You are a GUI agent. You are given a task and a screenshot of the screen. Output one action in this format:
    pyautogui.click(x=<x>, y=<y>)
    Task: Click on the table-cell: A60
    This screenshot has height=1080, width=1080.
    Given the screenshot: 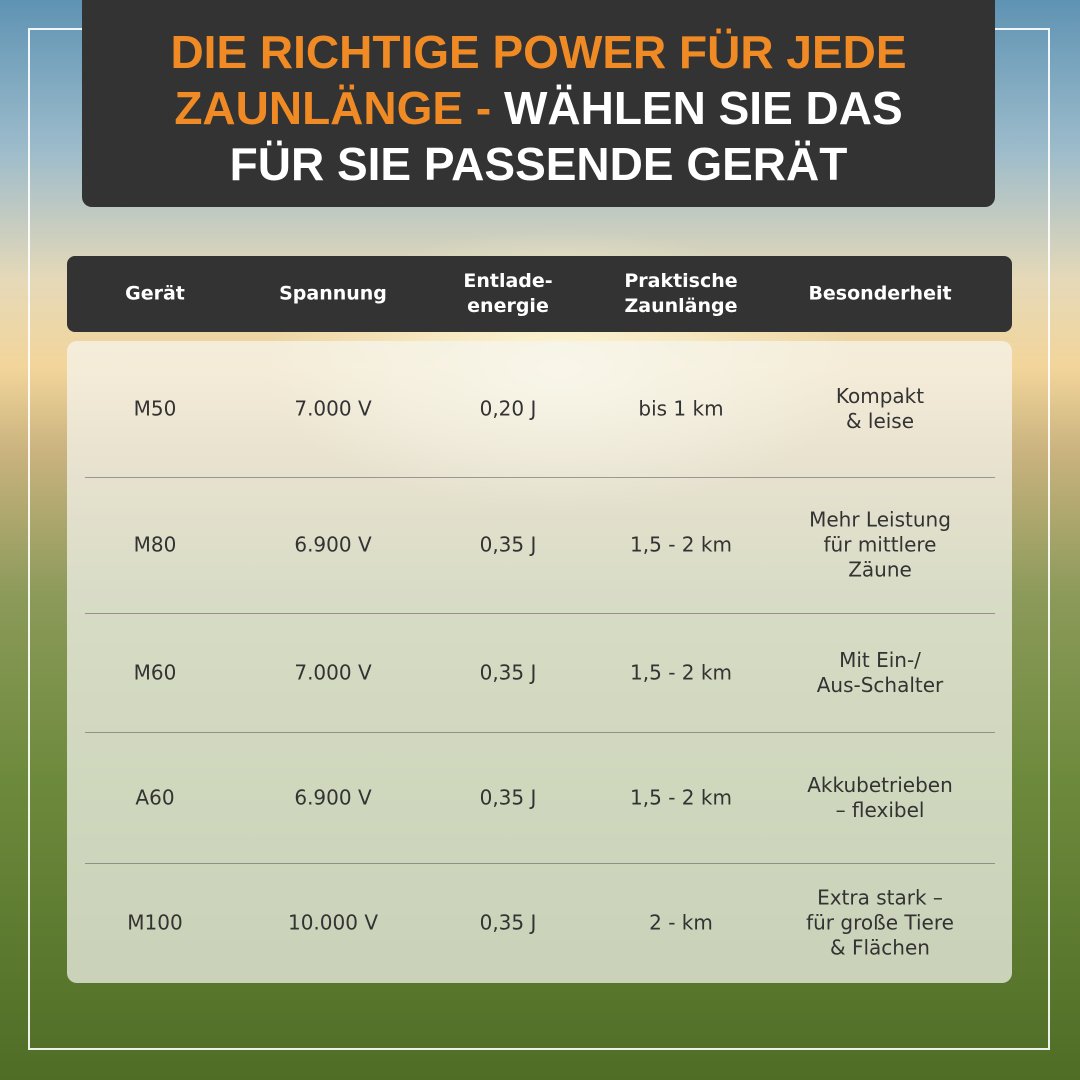 What is the action you would take?
    pyautogui.click(x=154, y=797)
    